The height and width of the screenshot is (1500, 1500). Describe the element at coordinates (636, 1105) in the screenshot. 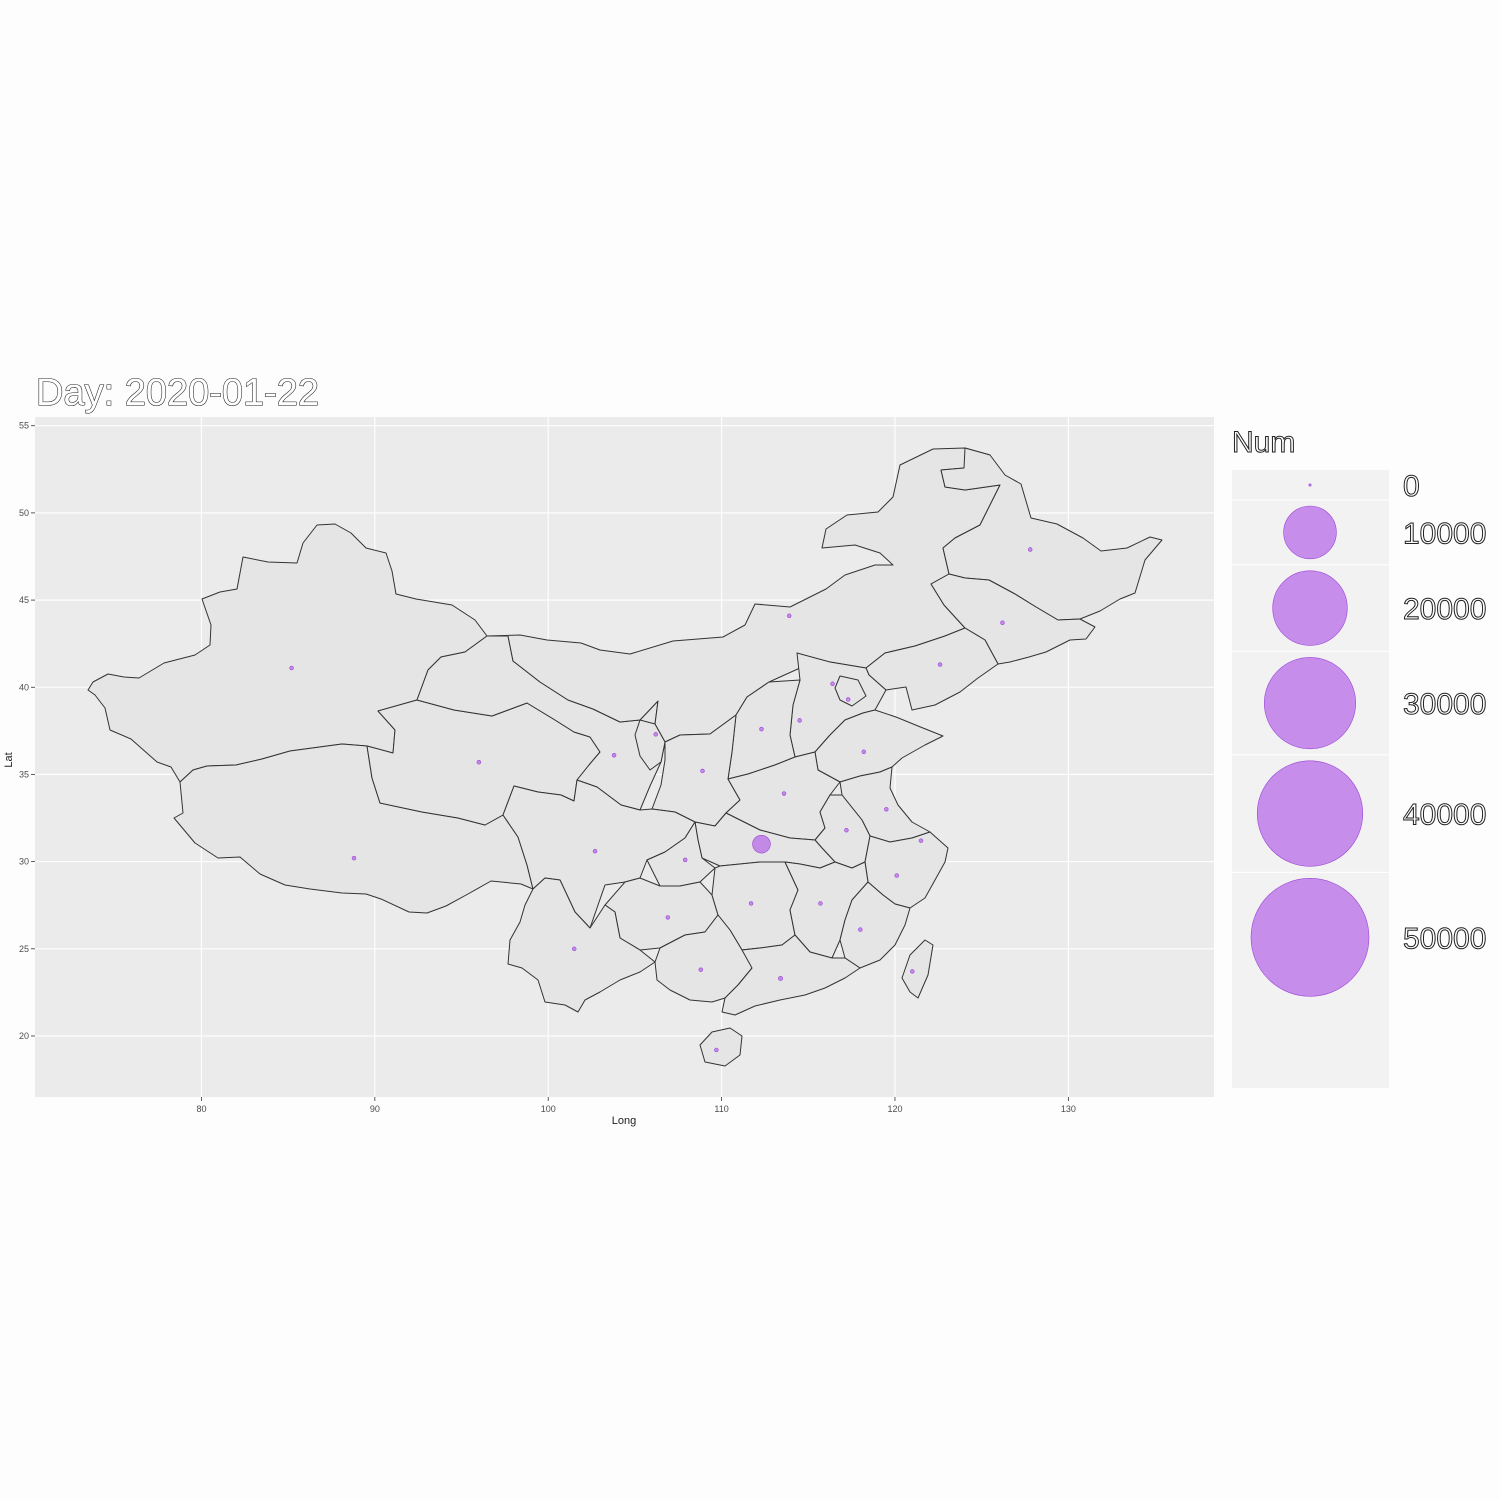

I see `x-axis-ticks: 80 90 100 110 120 130` at that location.